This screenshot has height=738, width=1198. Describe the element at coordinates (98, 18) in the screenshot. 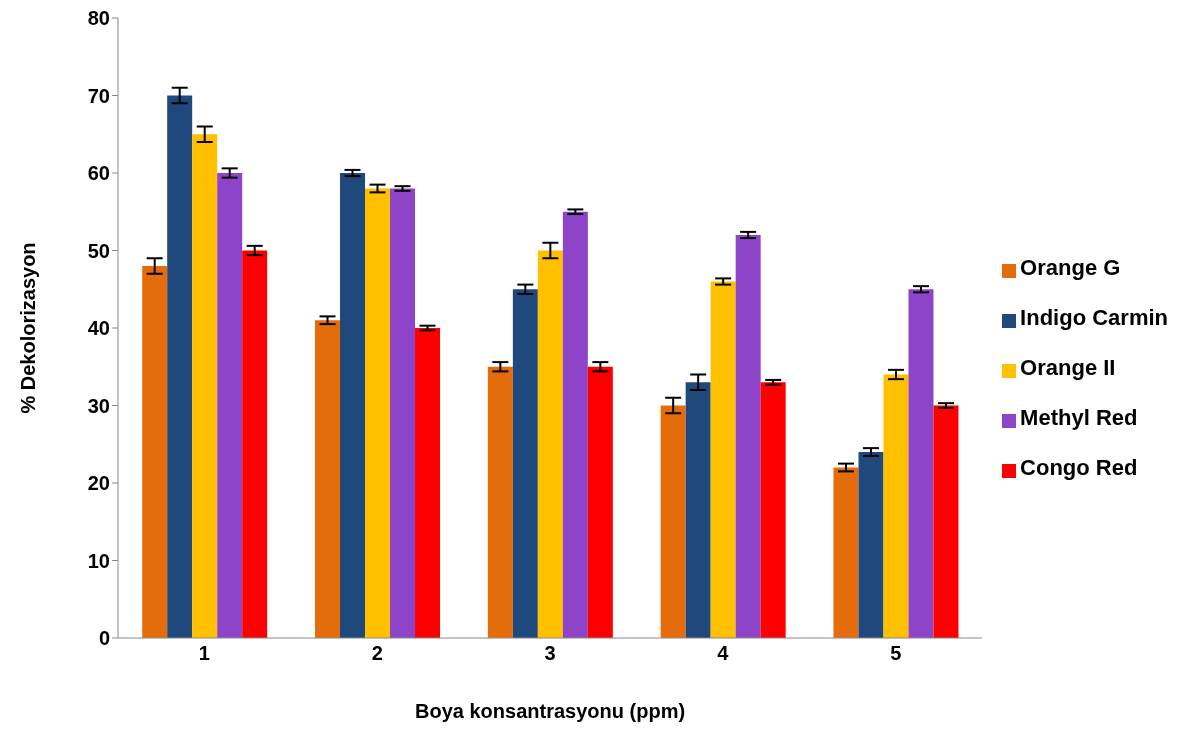

I see `y-tick-label: 80` at that location.